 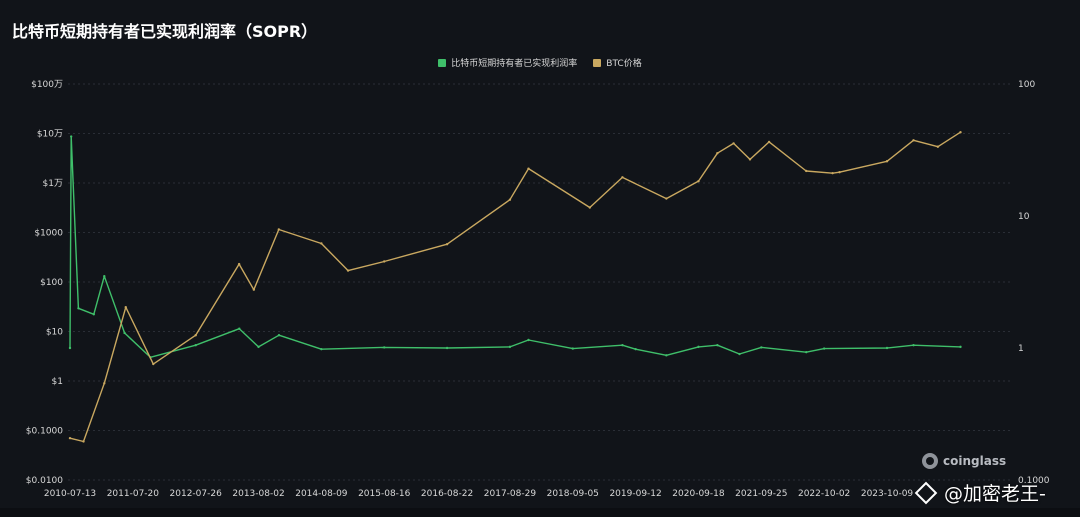 I want to click on legend-swatch-btc-price, so click(x=597, y=62).